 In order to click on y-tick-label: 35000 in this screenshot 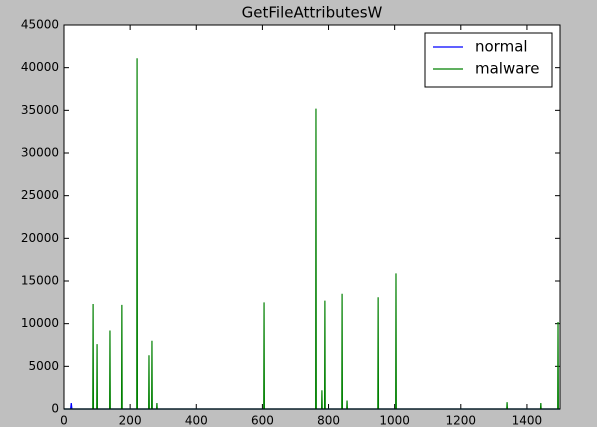, I will do `click(40, 110)`.